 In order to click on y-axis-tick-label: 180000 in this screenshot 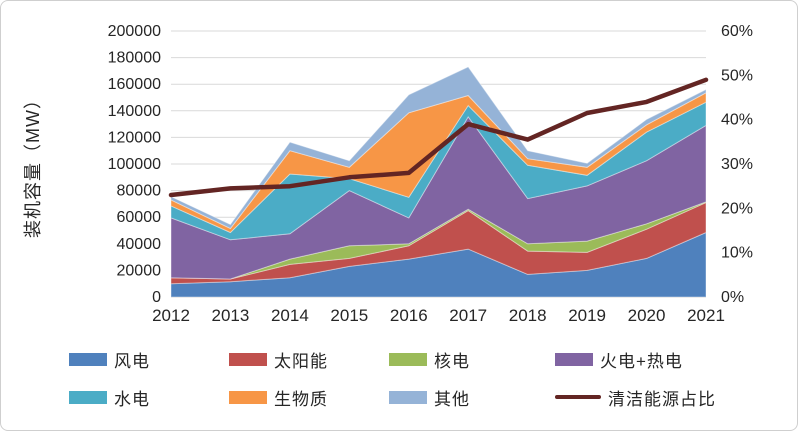, I will do `click(134, 58)`.